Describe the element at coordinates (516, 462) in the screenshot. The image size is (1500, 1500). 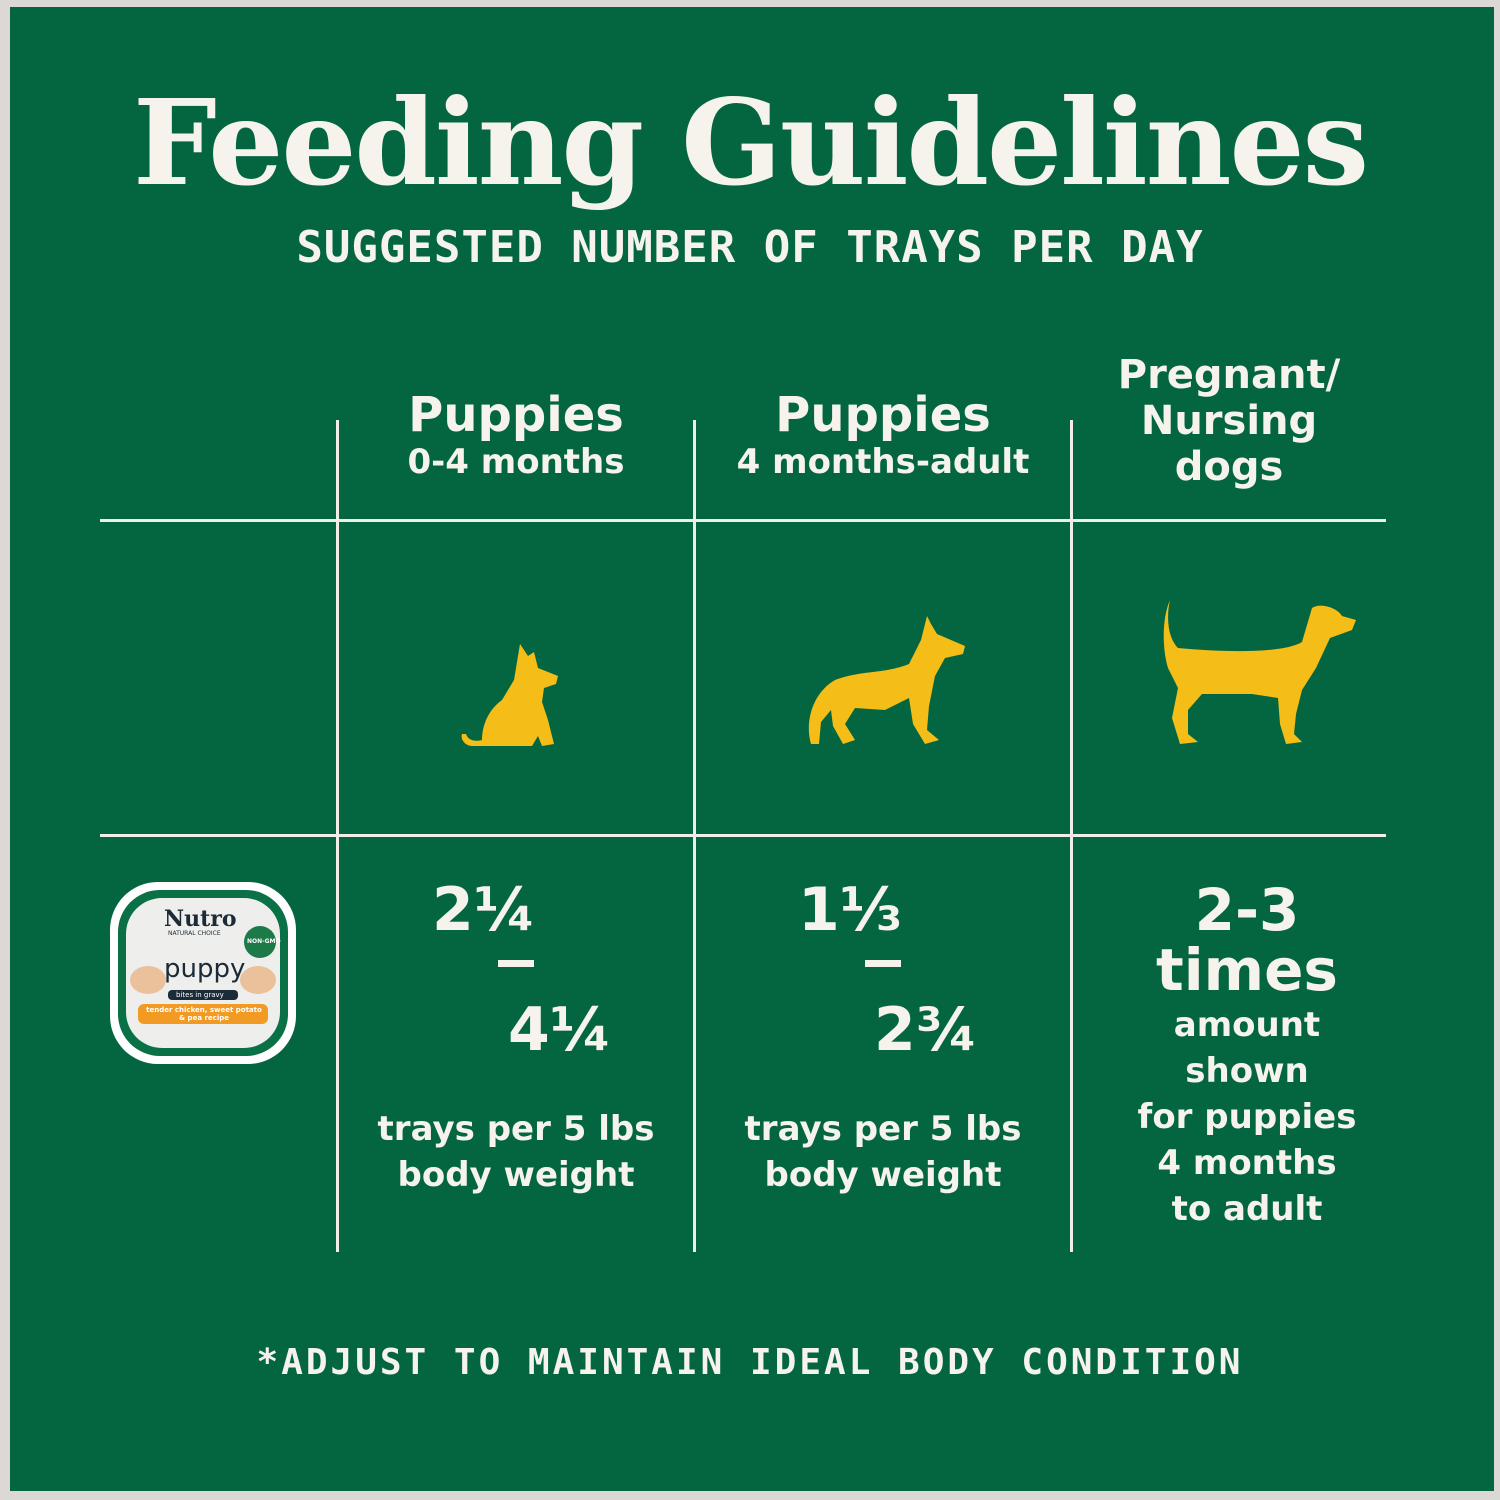
I see `column-subtitle: 0-4 months` at that location.